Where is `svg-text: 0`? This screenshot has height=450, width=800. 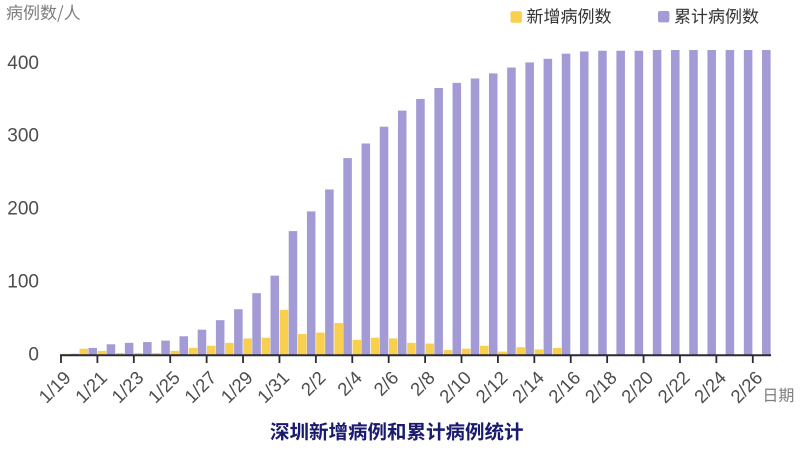
svg-text: 0 is located at coordinates (33, 354).